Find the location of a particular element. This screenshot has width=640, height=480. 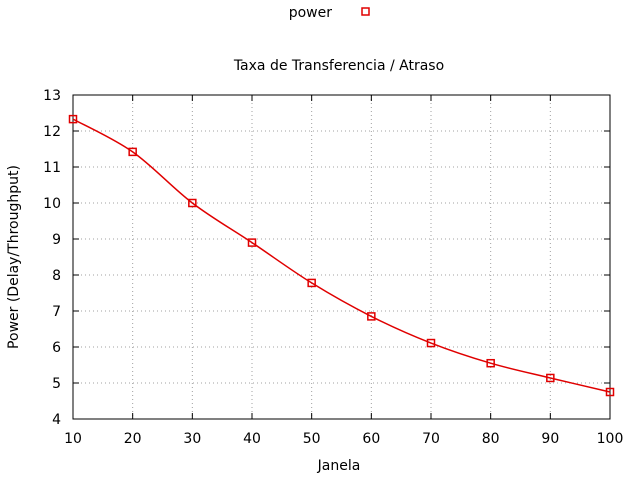

y-tick-label: 10 is located at coordinates (52, 204).